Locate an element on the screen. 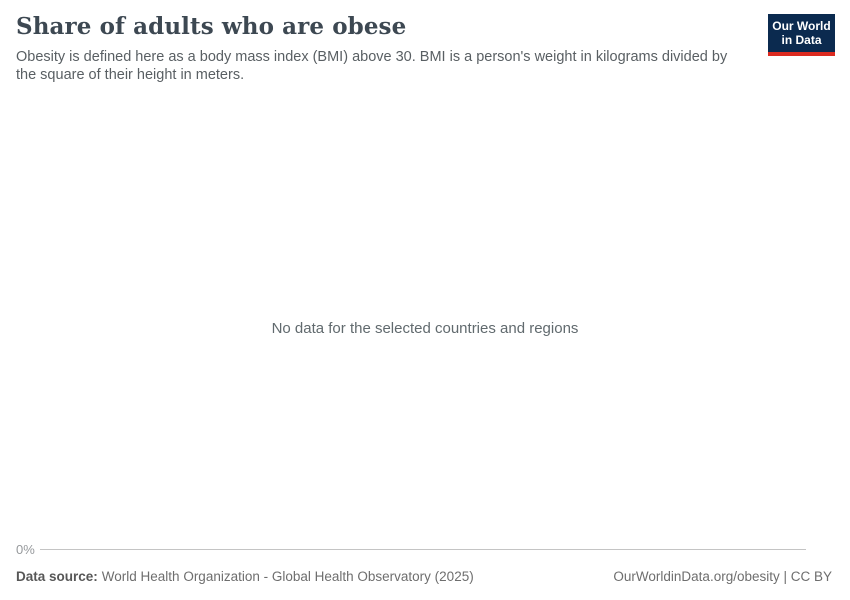 The height and width of the screenshot is (600, 850). data-source-label: Data source: is located at coordinates (57, 576).